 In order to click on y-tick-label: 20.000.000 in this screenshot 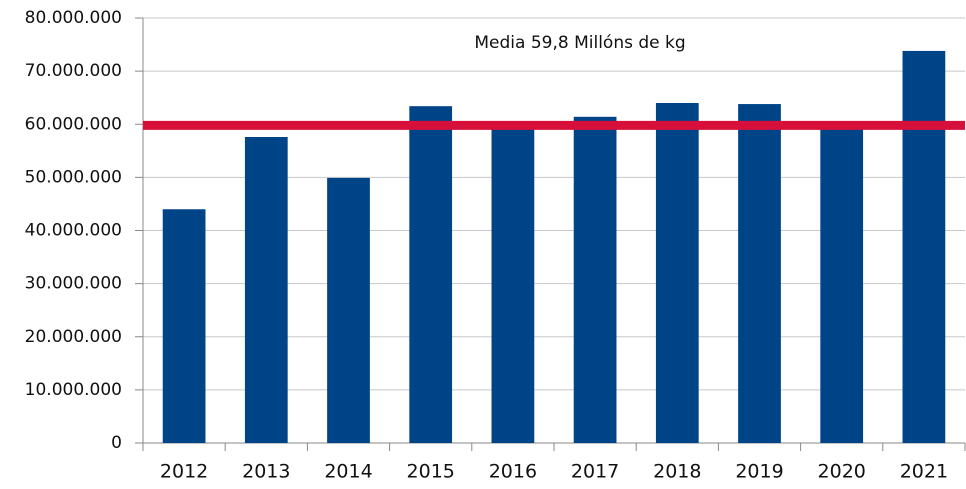, I will do `click(73, 337)`.